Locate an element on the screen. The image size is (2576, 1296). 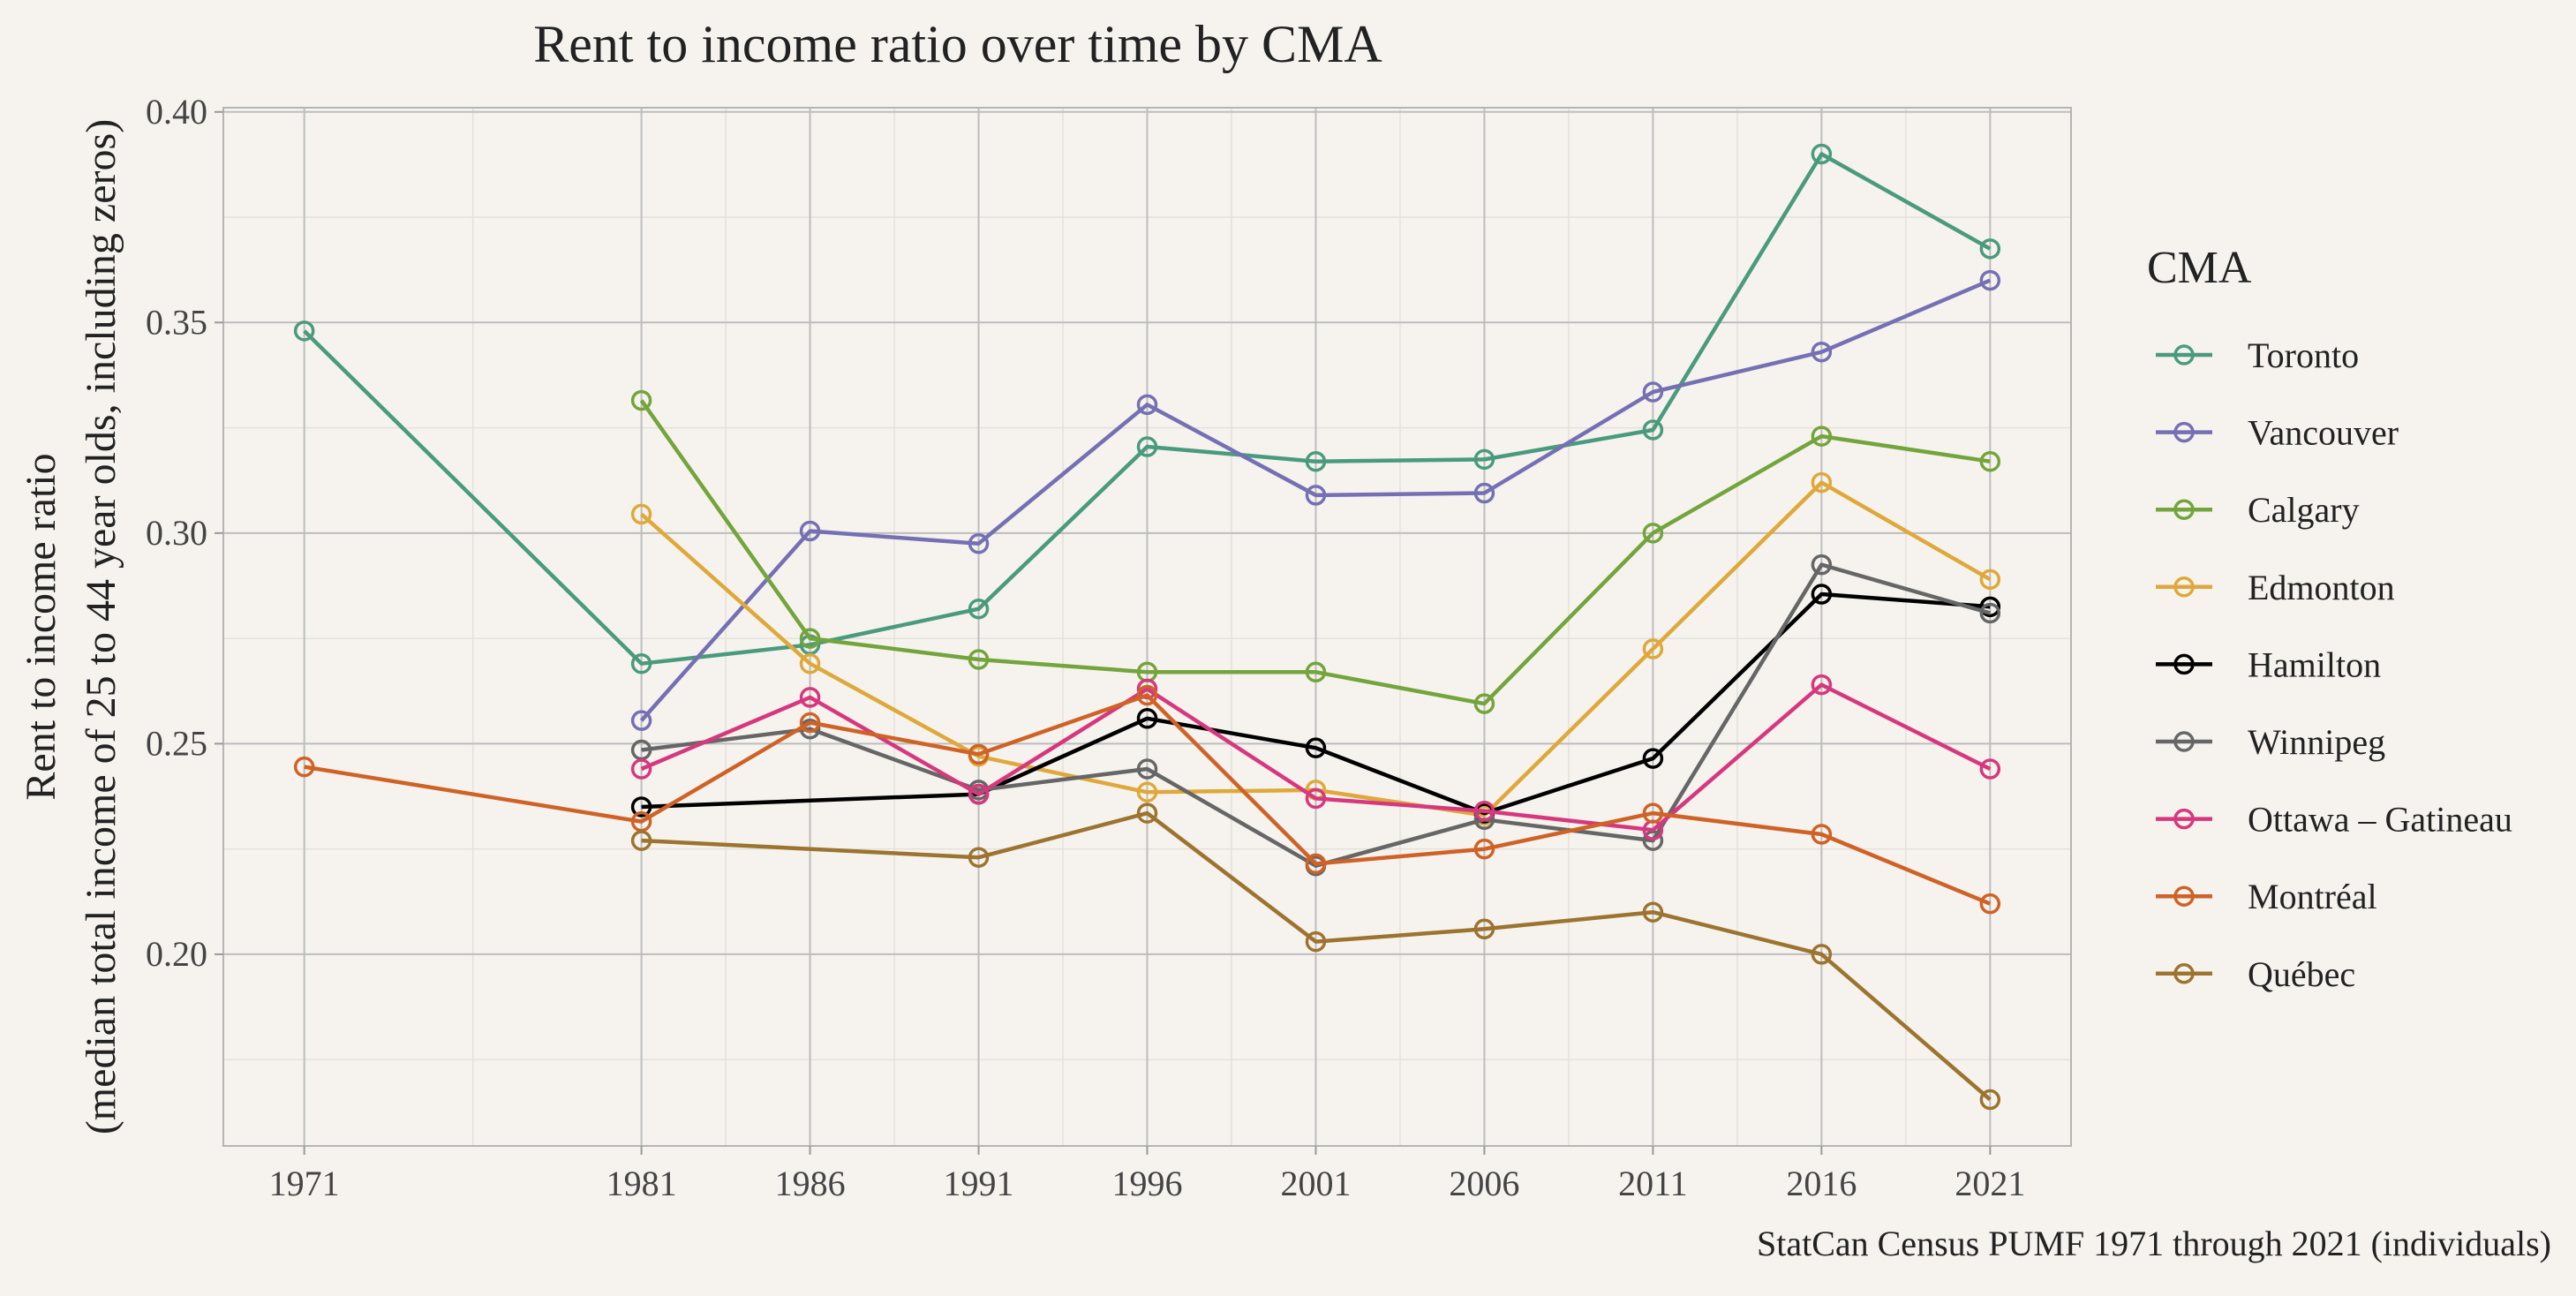
x-tick-label: 1981 is located at coordinates (642, 1183).